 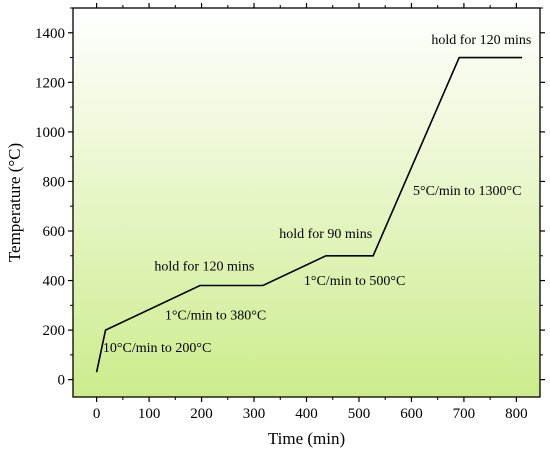 What do you see at coordinates (54, 232) in the screenshot?
I see `y-tick-label: 600` at bounding box center [54, 232].